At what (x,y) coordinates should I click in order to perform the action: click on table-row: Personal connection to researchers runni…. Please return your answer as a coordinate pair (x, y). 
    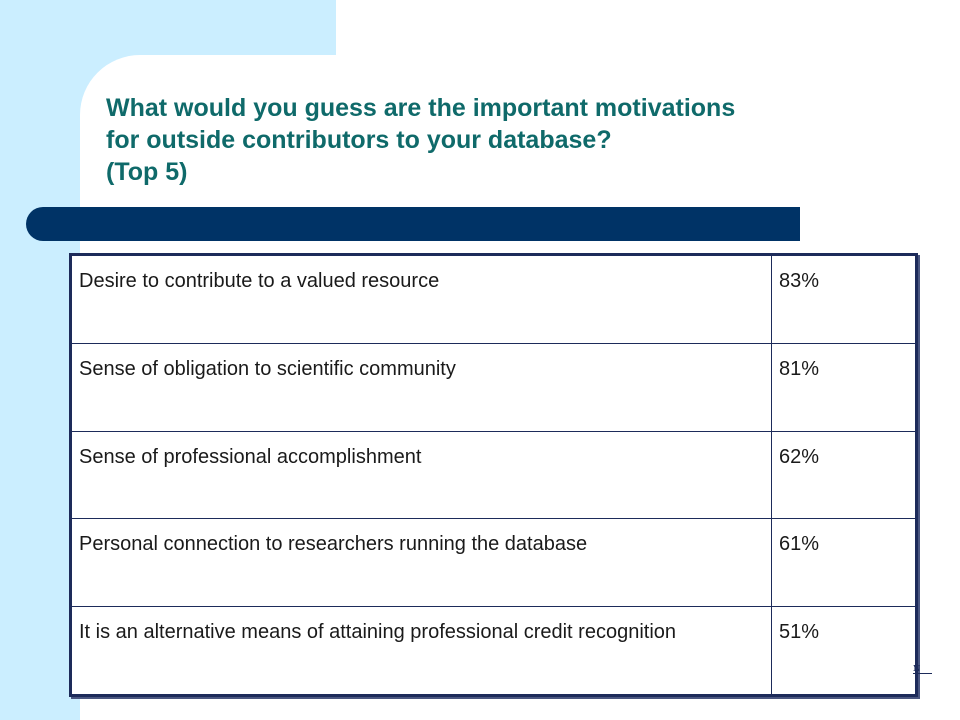
    Looking at the image, I should click on (493, 563).